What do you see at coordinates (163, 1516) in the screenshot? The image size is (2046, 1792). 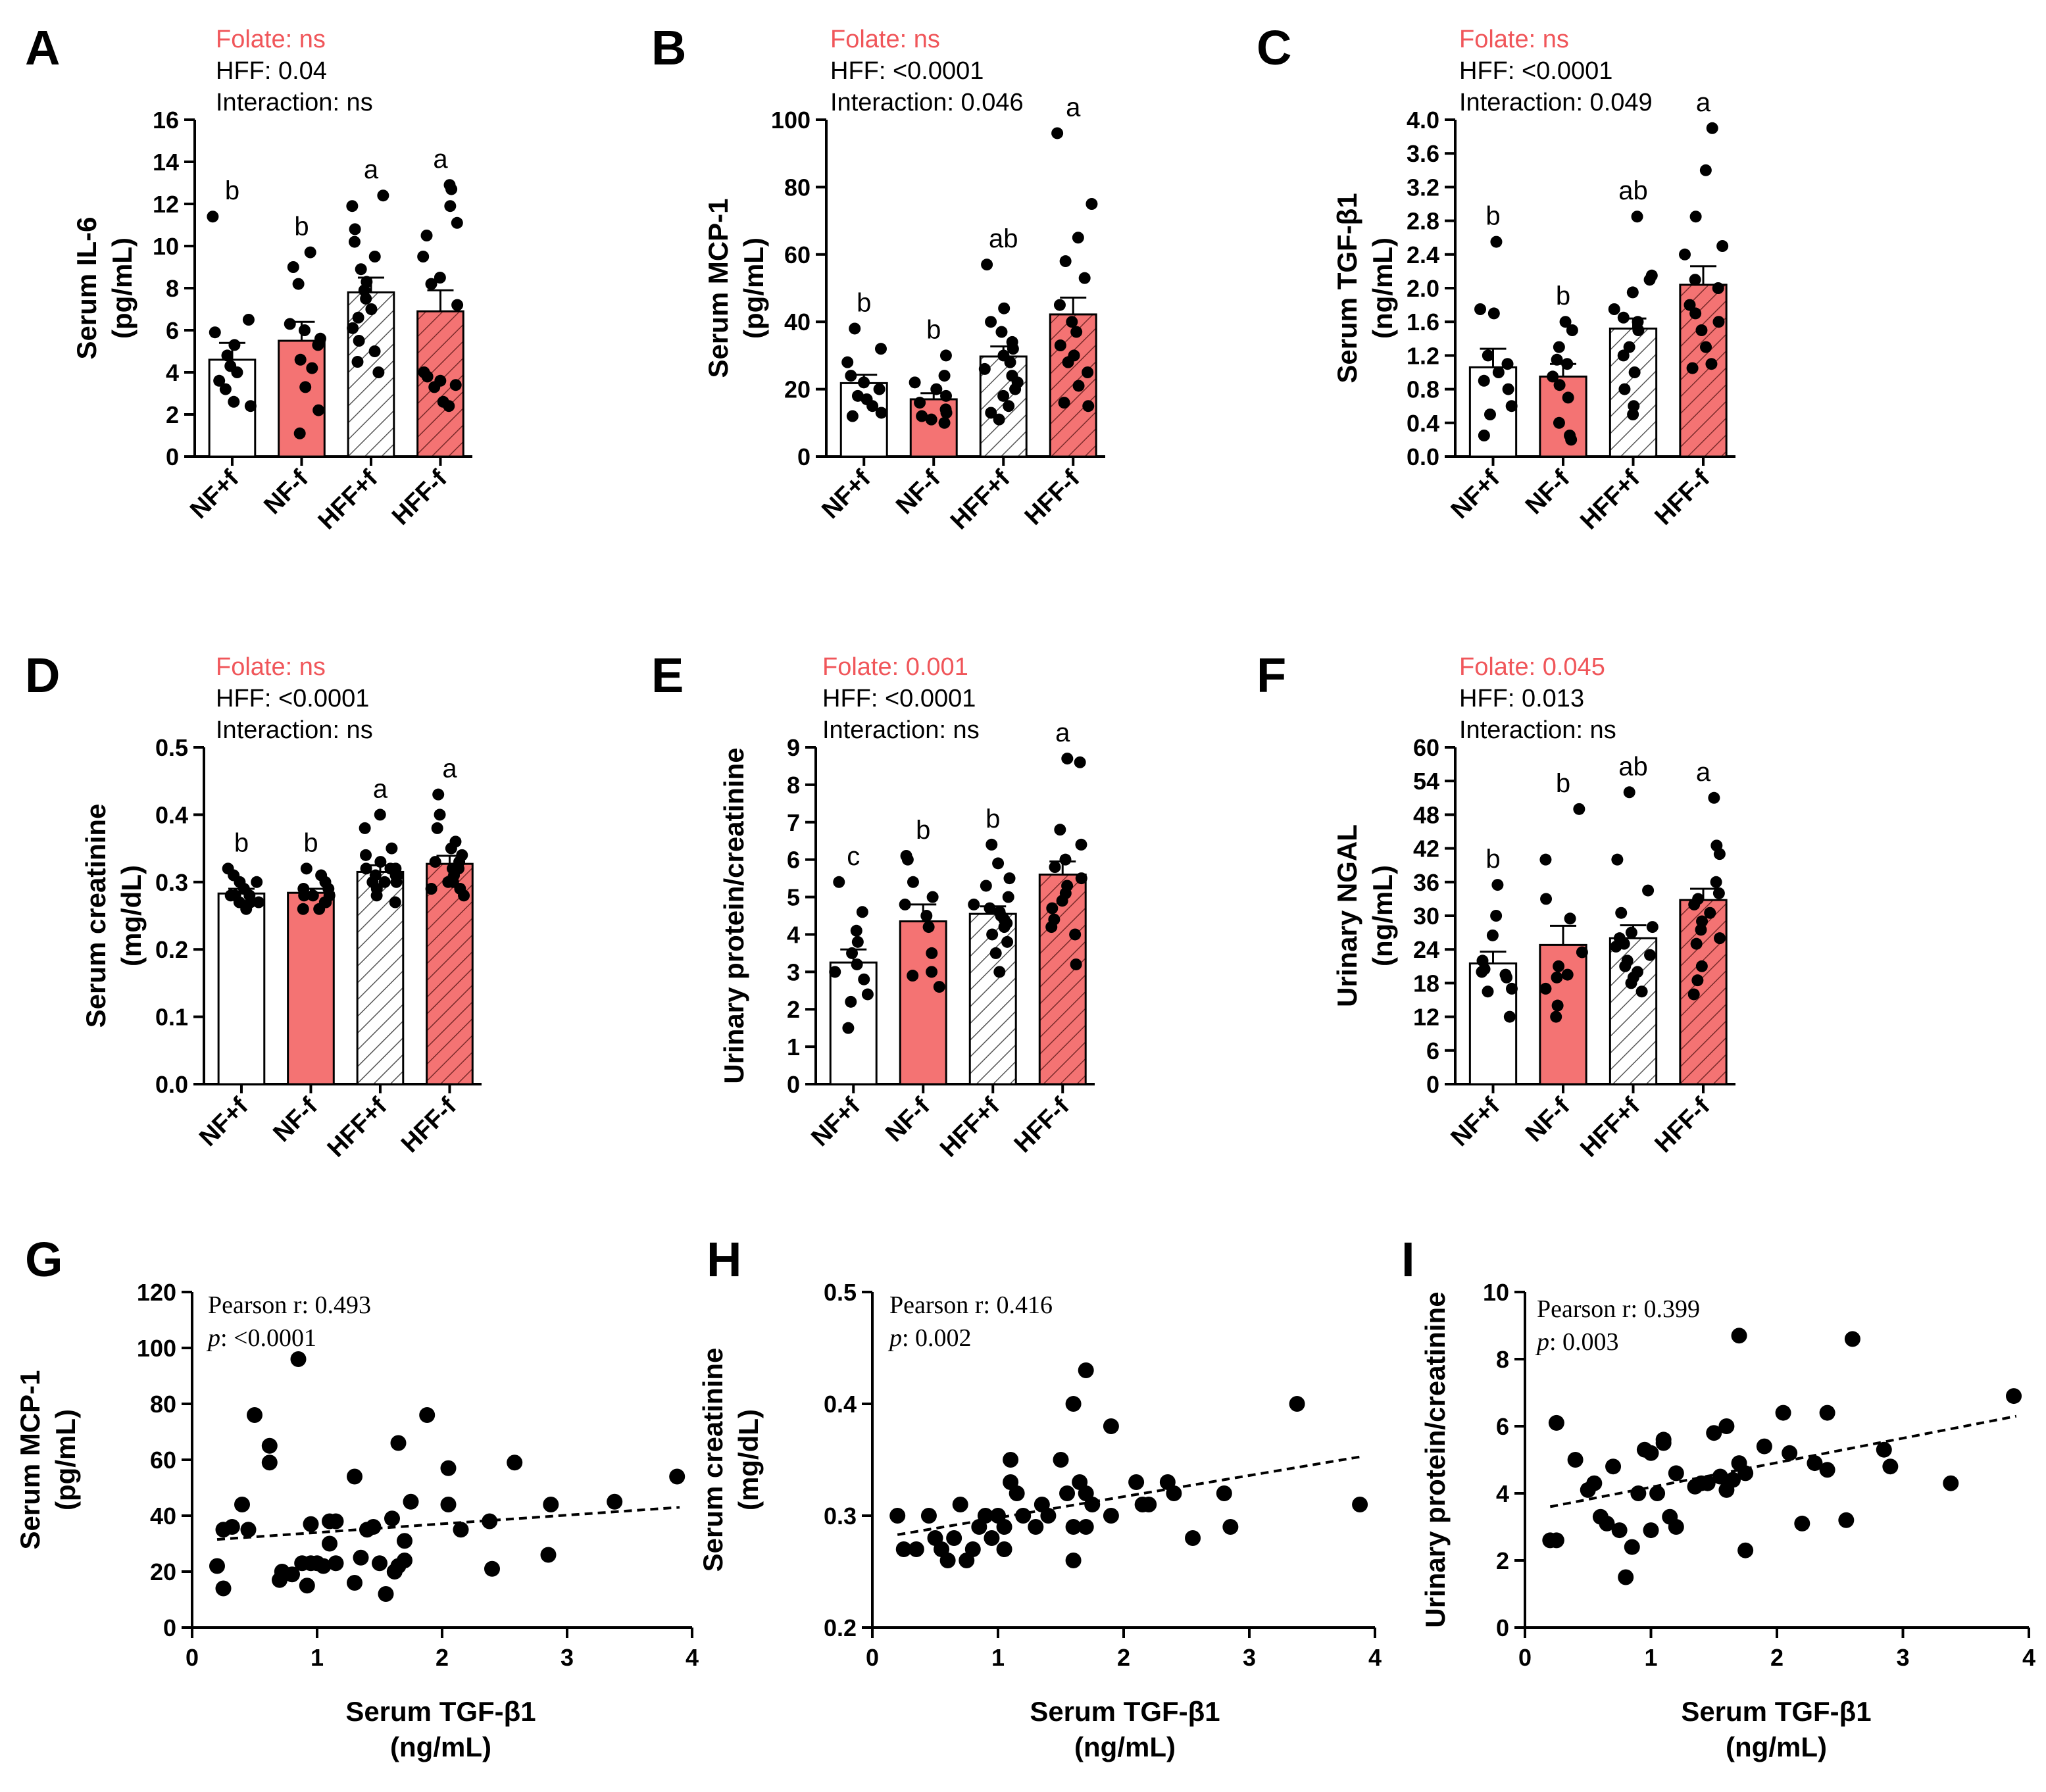 I see `y-tick-label: 40` at bounding box center [163, 1516].